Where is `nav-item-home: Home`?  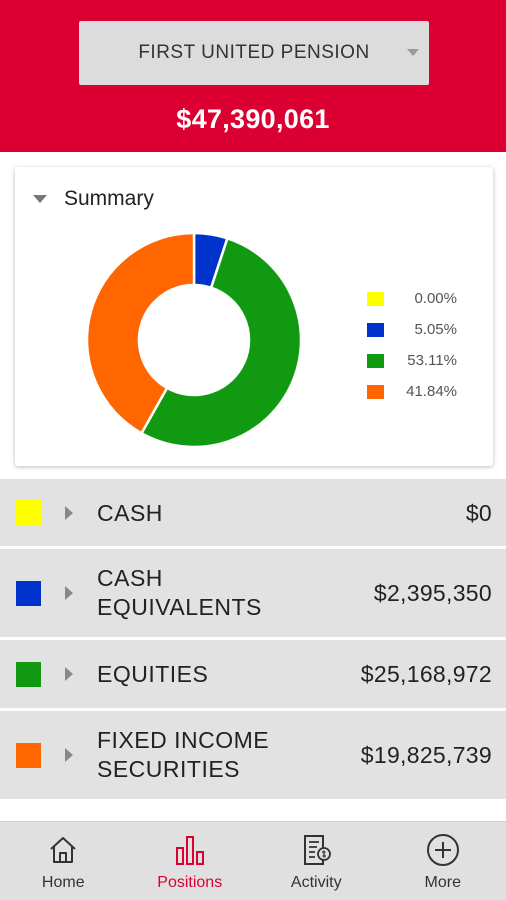
nav-item-home: Home is located at coordinates (63, 861).